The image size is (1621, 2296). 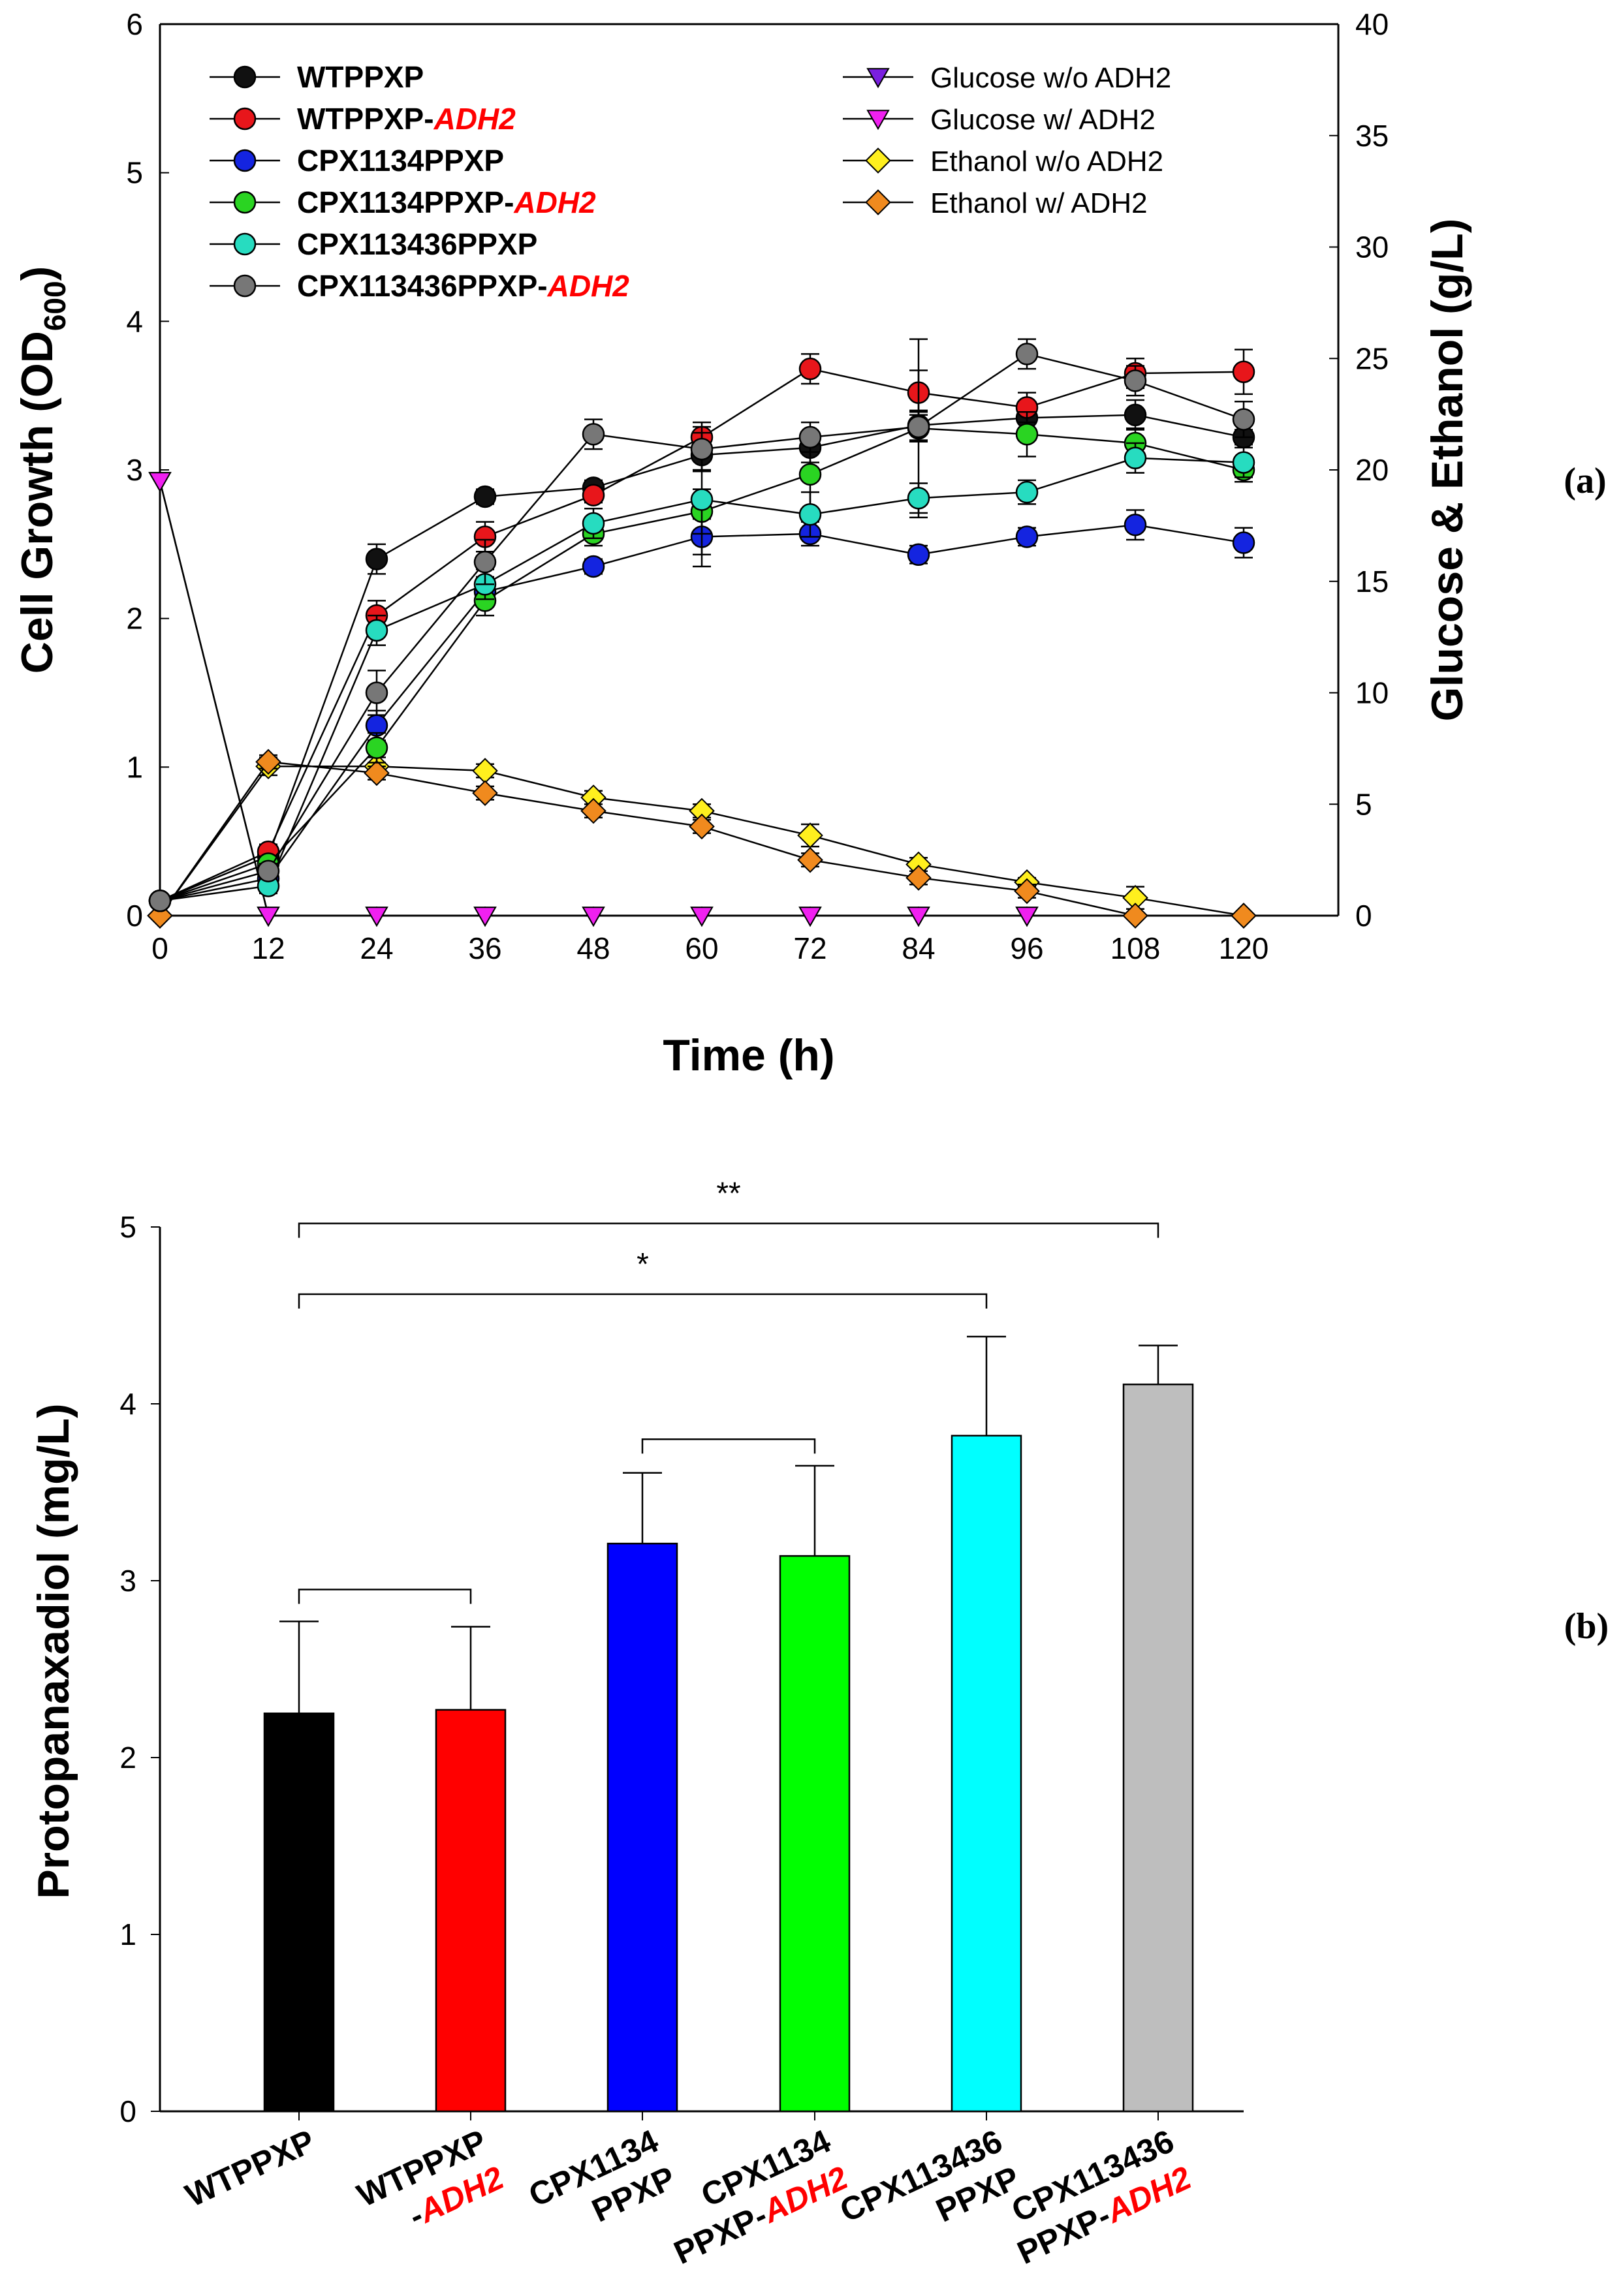 I want to click on chart-a-x-tick-label: 72, so click(x=810, y=948).